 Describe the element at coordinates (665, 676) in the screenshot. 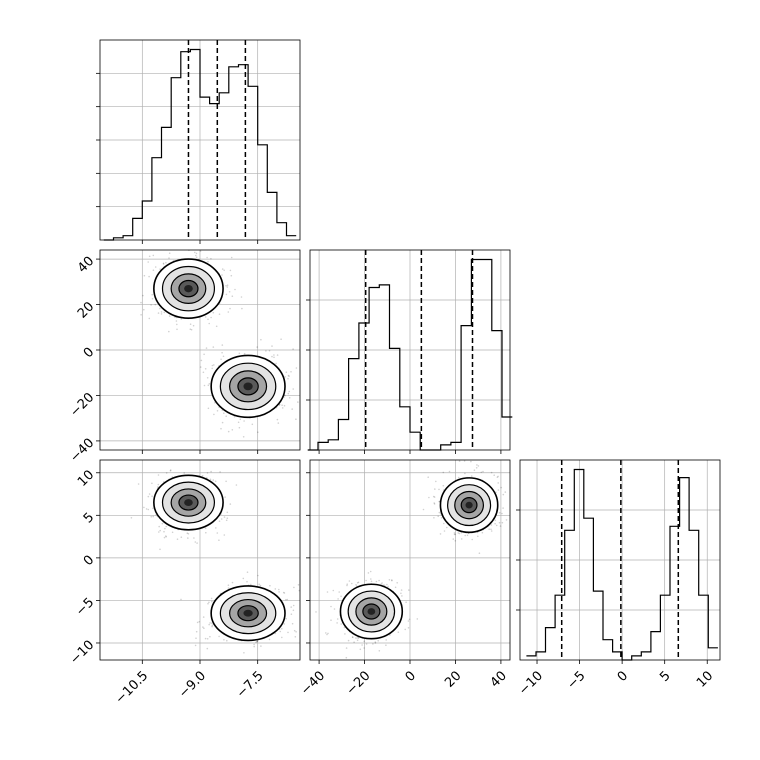

I see `x-tick-label-p2: 5` at that location.